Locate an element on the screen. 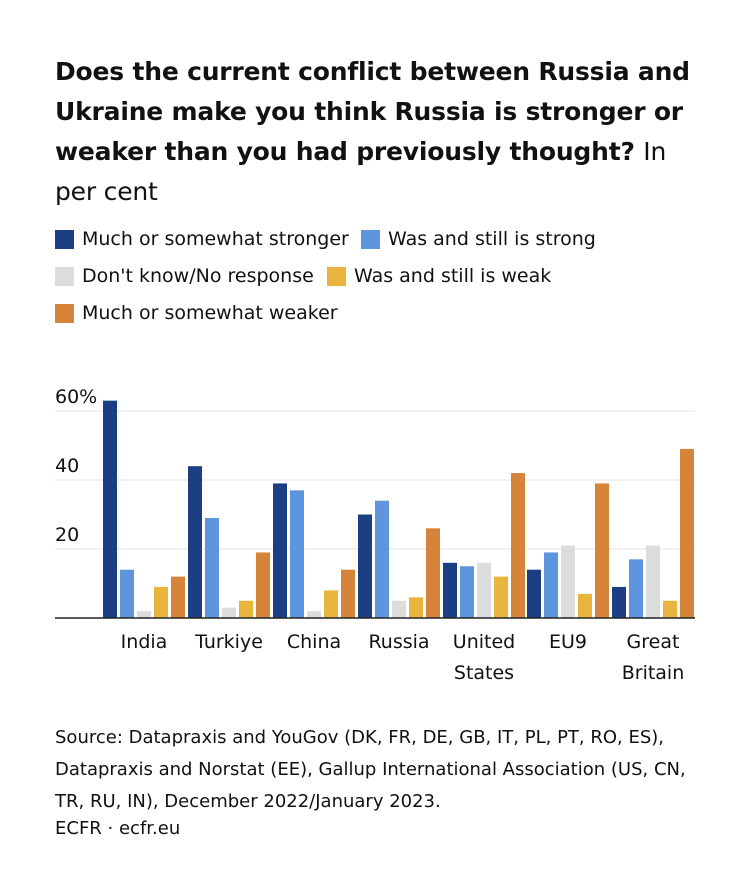  legend-label: Was and still is strong is located at coordinates (492, 239).